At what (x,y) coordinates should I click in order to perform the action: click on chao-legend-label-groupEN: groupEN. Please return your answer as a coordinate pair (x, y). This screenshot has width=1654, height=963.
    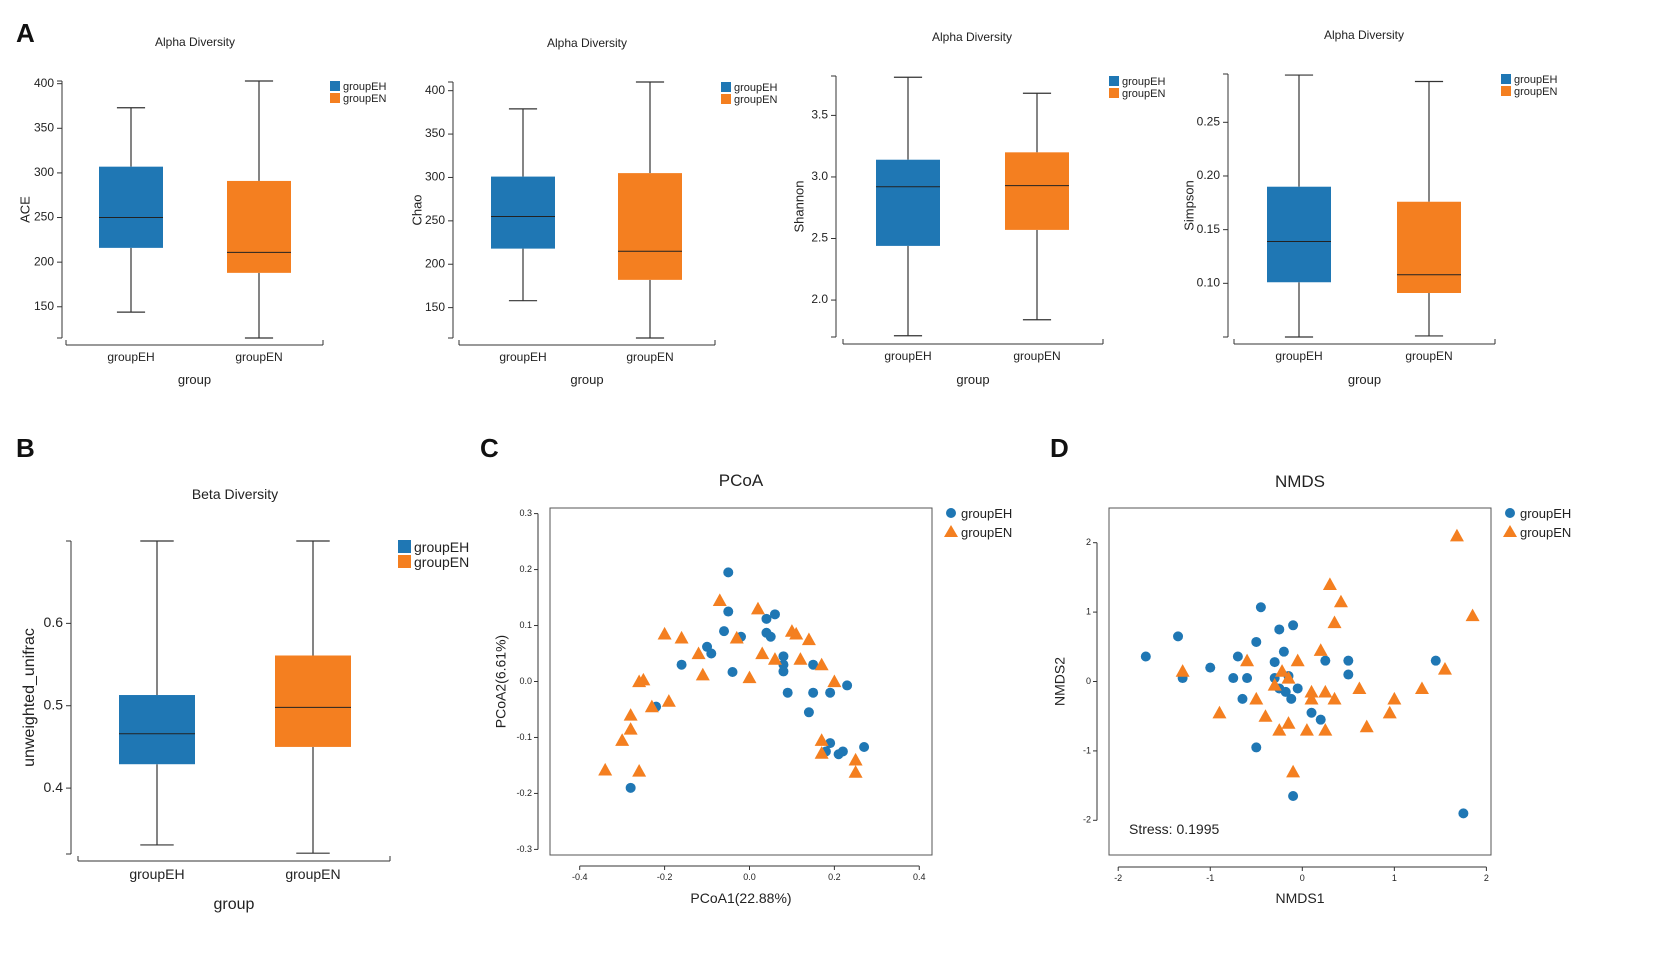
    Looking at the image, I should click on (755, 100).